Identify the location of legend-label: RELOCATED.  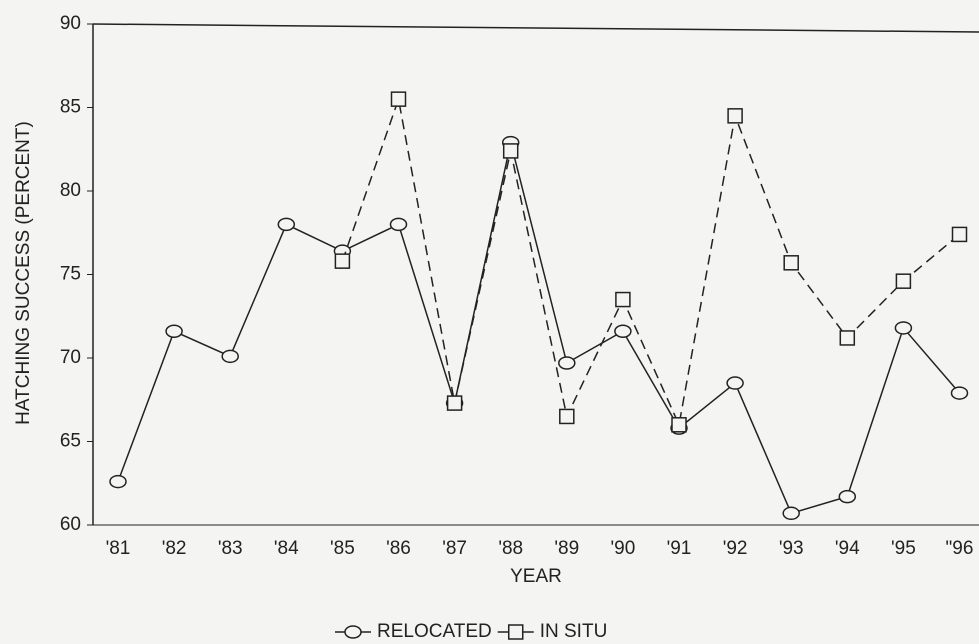
(434, 631).